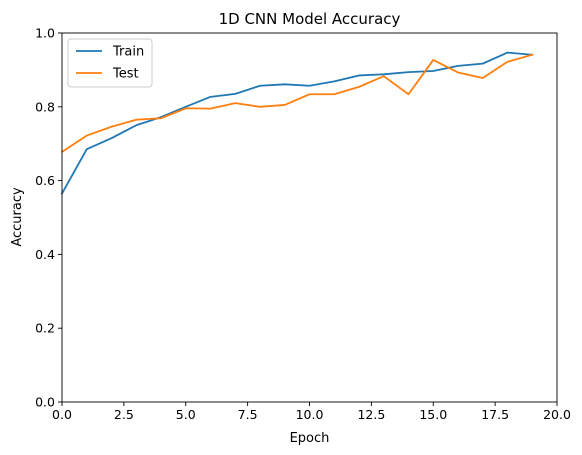 This screenshot has width=582, height=455. Describe the element at coordinates (45, 33) in the screenshot. I see `y-tick-label: 1.0` at that location.